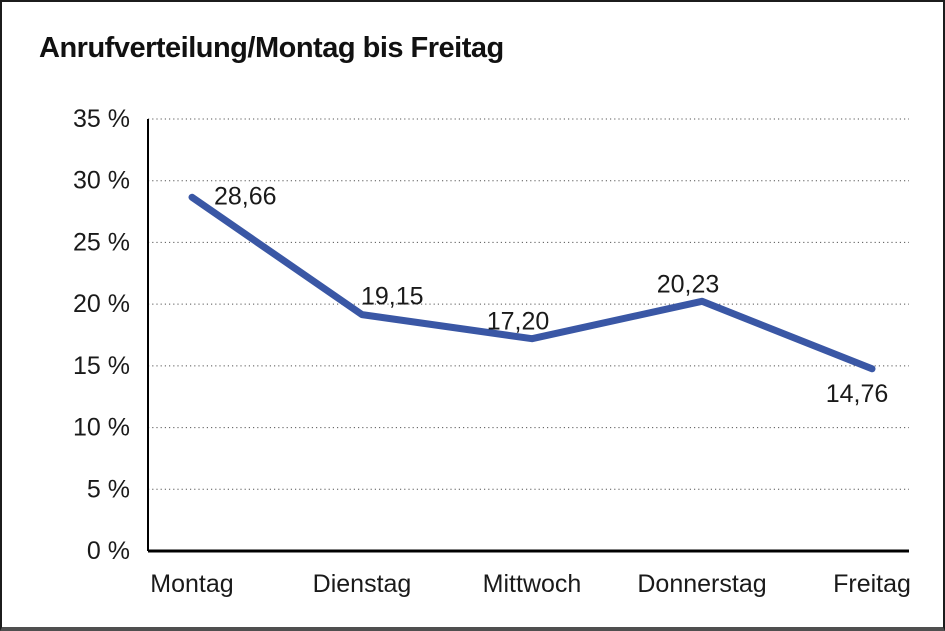 This screenshot has height=631, width=945. I want to click on data-point-label: 14,76, so click(857, 394).